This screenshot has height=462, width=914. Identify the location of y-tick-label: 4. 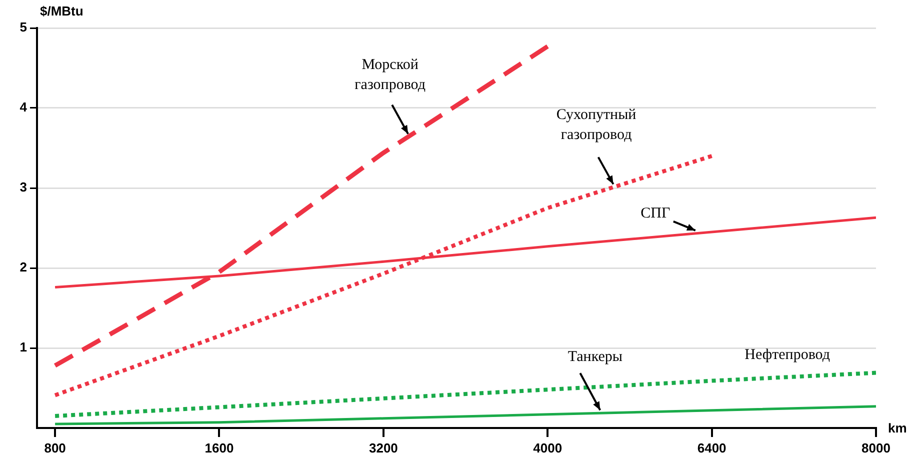
(24, 107).